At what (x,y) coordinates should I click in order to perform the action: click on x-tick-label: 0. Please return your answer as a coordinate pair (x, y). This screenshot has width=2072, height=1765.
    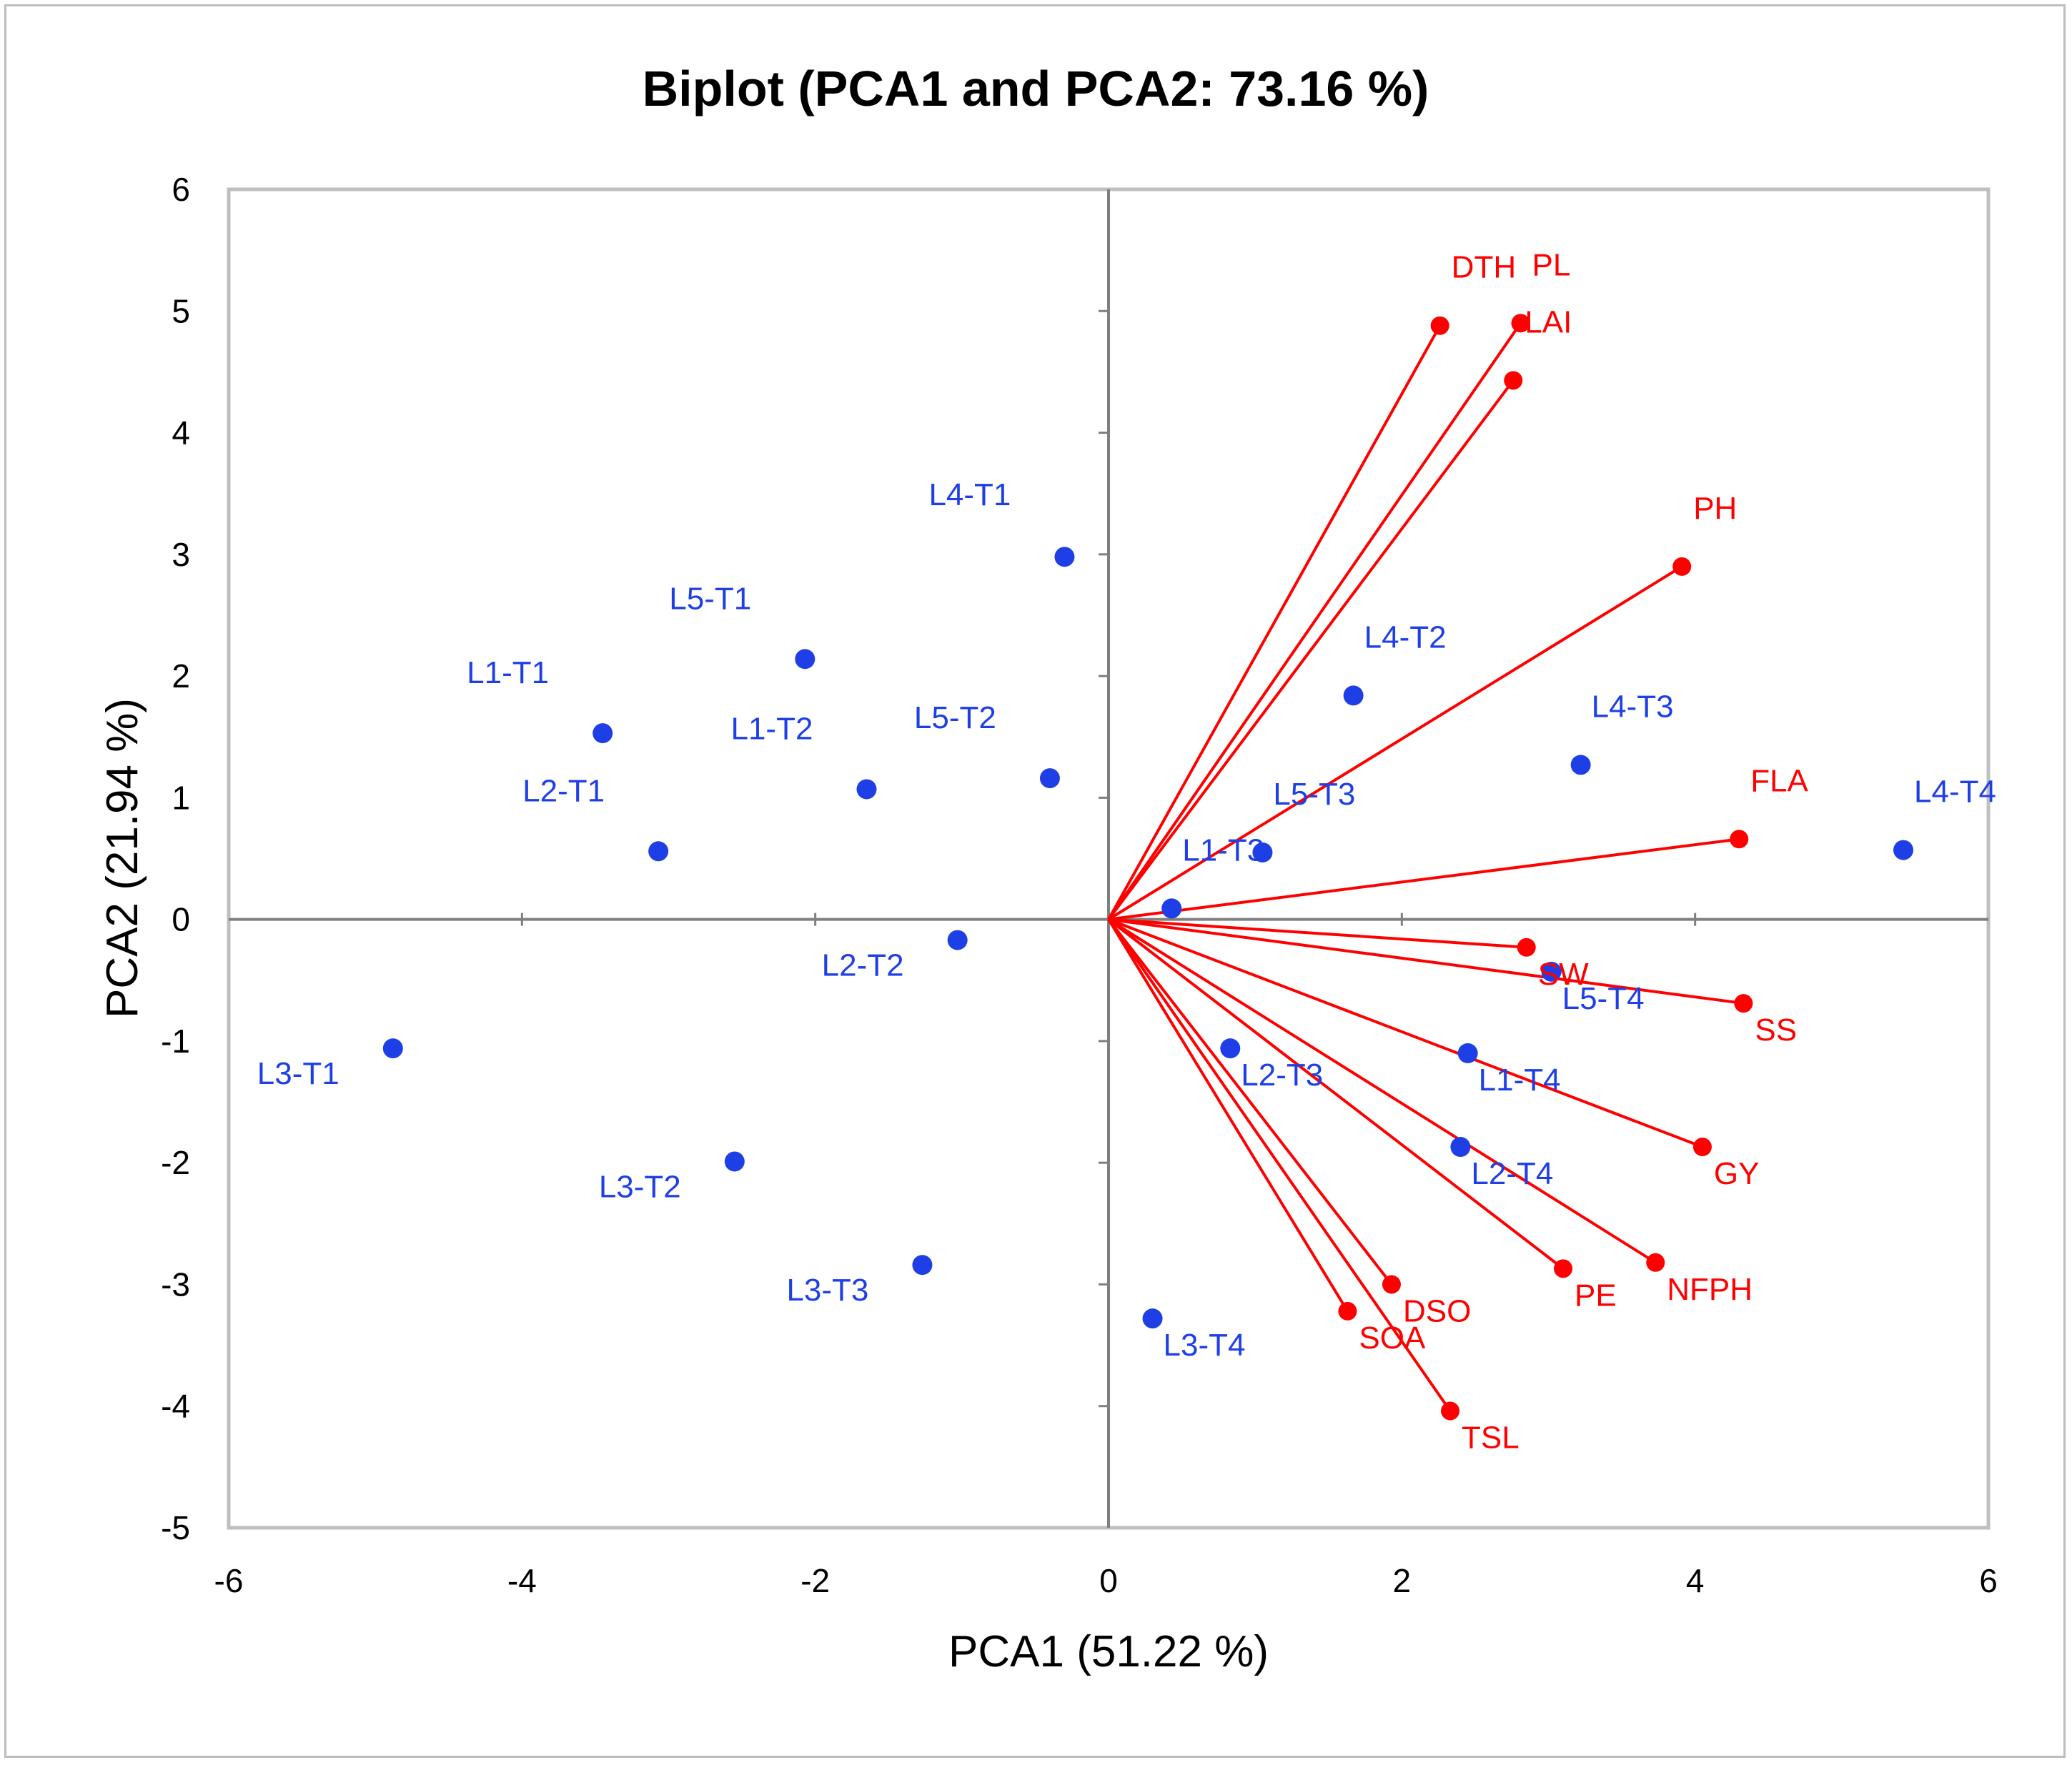
    Looking at the image, I should click on (1108, 1581).